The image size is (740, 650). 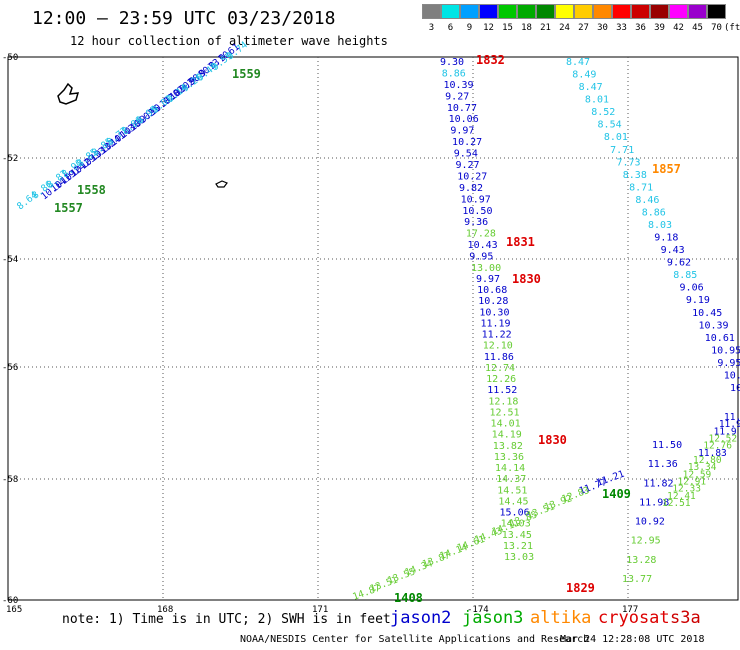 What do you see at coordinates (622, 150) in the screenshot?
I see `swh-value: 7.71` at bounding box center [622, 150].